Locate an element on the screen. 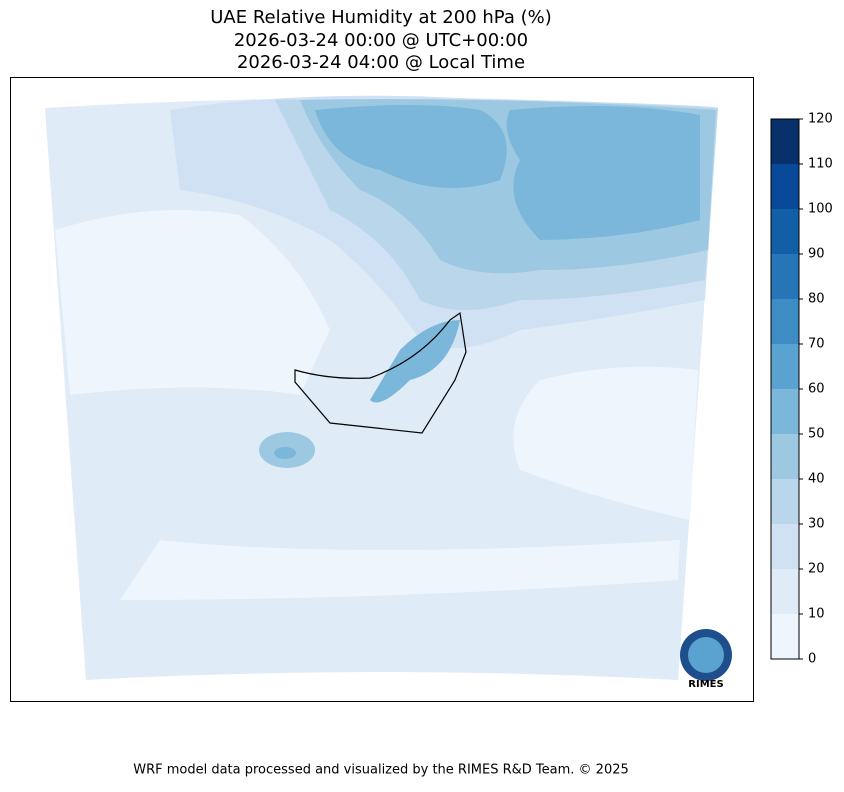 The image size is (844, 792). colorbar-tick-label: 120 is located at coordinates (820, 119).